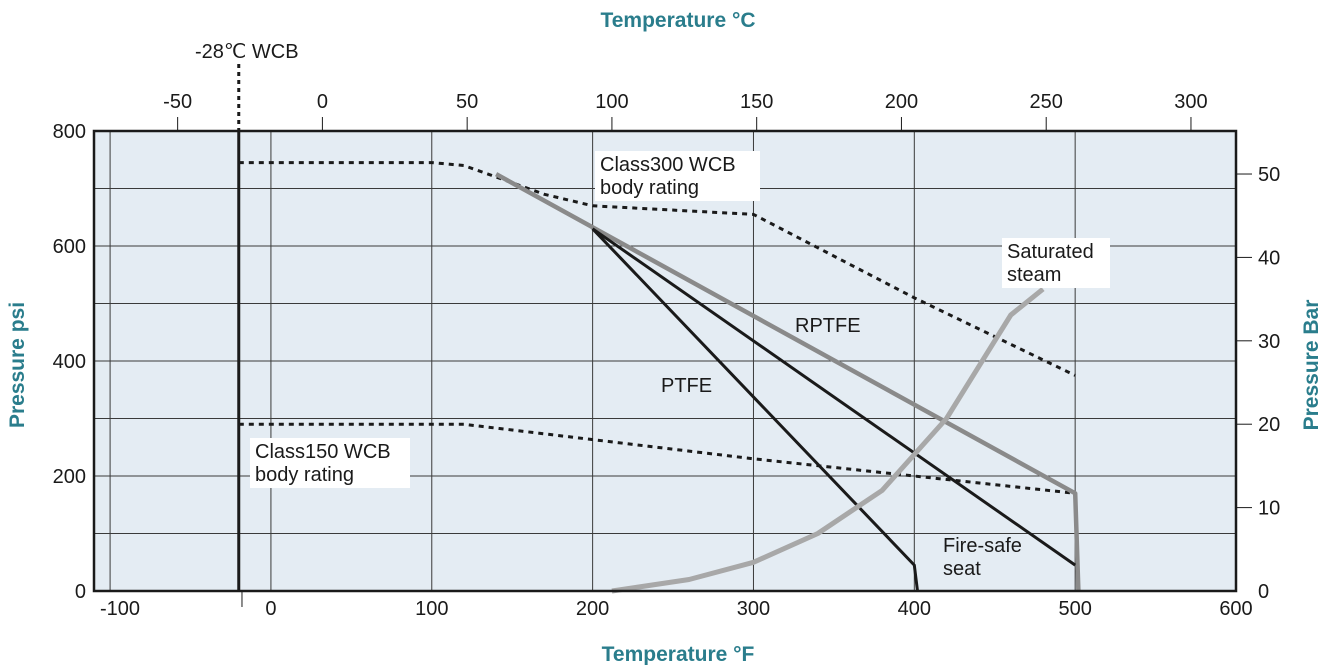  What do you see at coordinates (322, 102) in the screenshot?
I see `x2-tick-label: 0` at bounding box center [322, 102].